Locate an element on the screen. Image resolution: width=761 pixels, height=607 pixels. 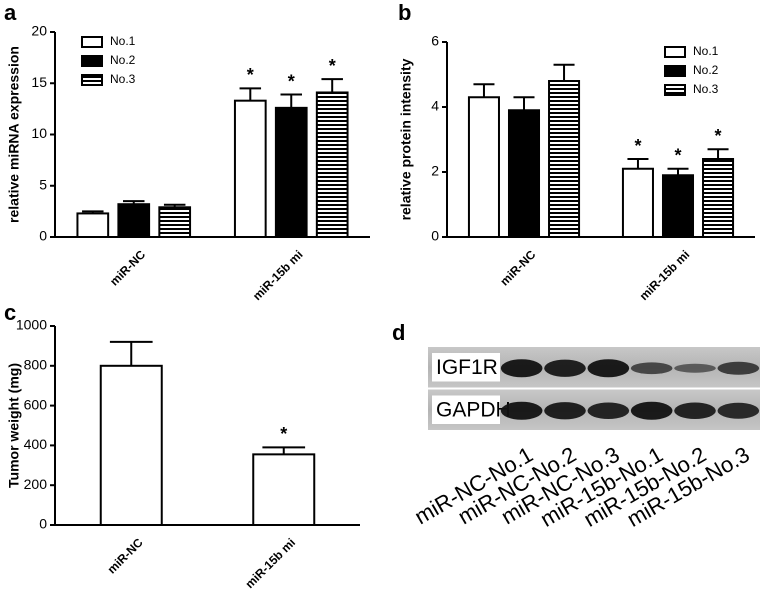
y-tick-label: 200 is located at coordinates (36, 484).